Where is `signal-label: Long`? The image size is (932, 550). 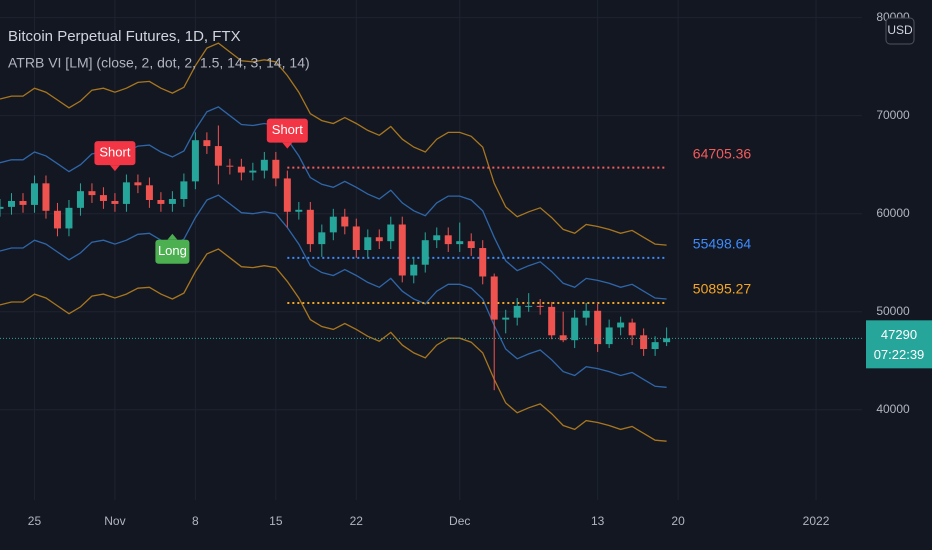
signal-label: Long is located at coordinates (172, 250).